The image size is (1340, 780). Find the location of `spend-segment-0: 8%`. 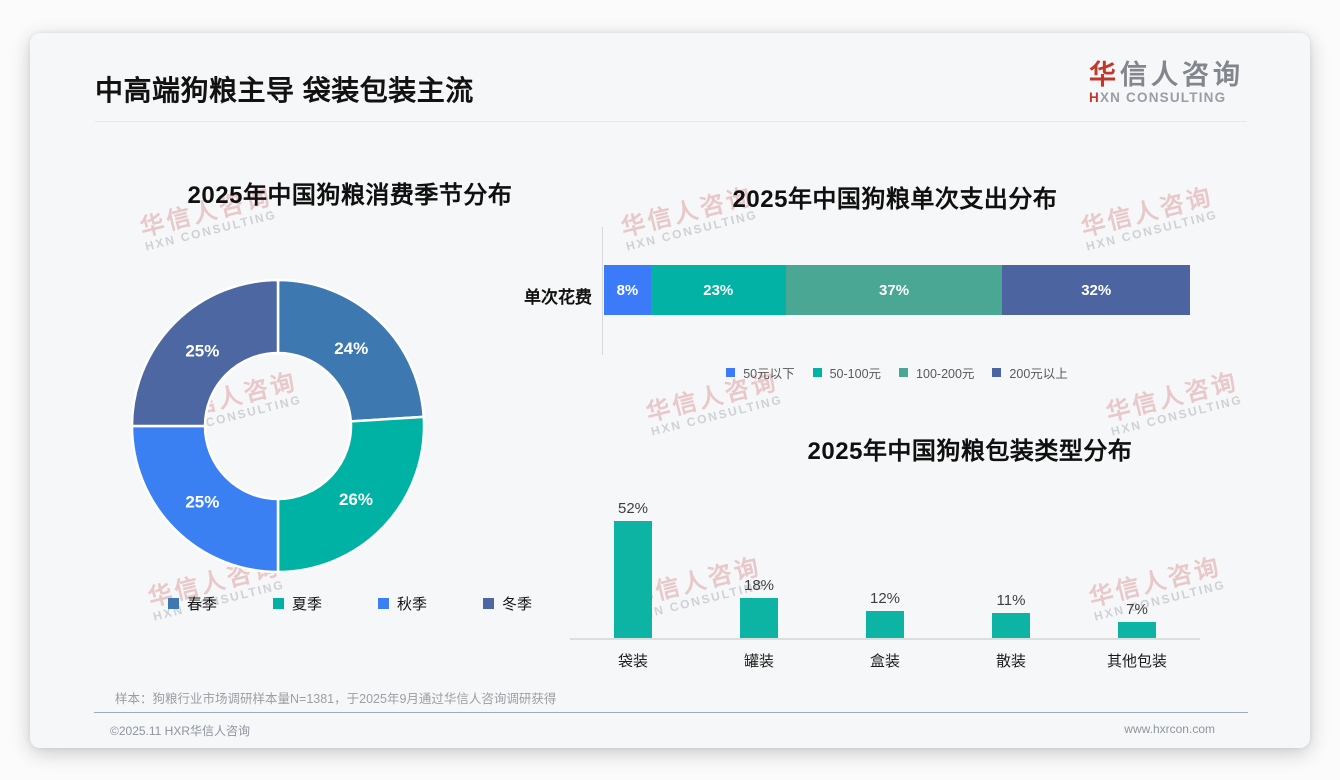

spend-segment-0: 8% is located at coordinates (627, 290).